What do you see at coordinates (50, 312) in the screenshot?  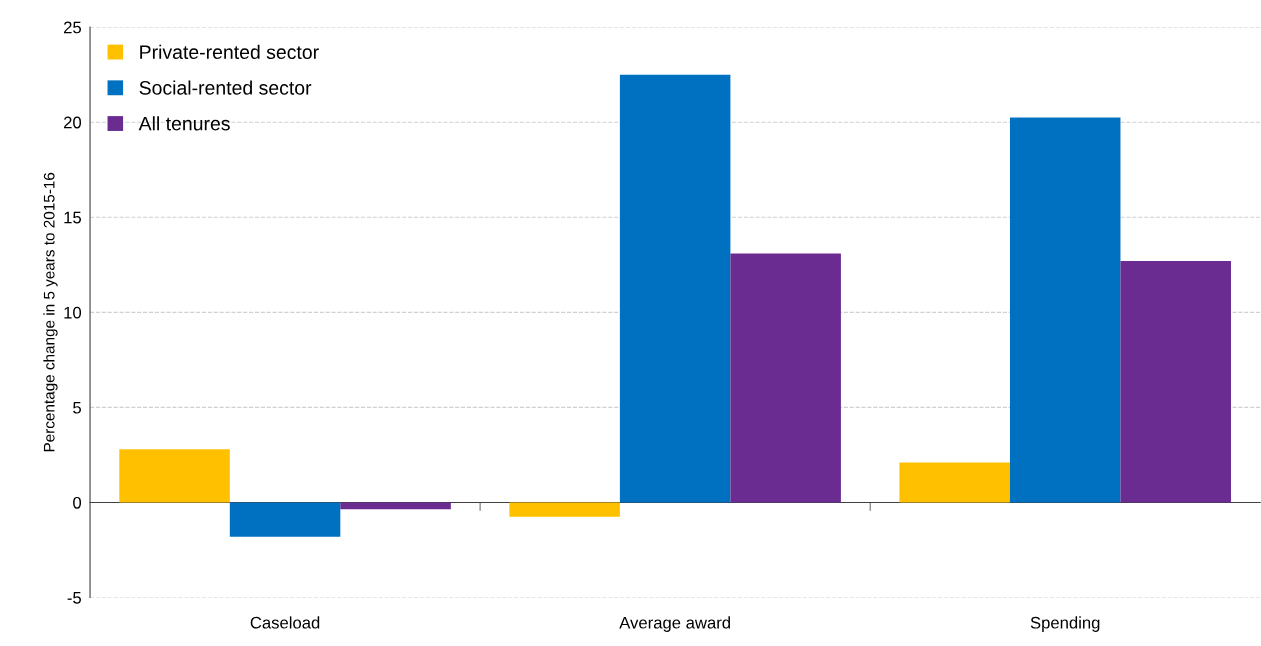 I see `y-axis-title: Percentage change in 5 years to 2015-16` at bounding box center [50, 312].